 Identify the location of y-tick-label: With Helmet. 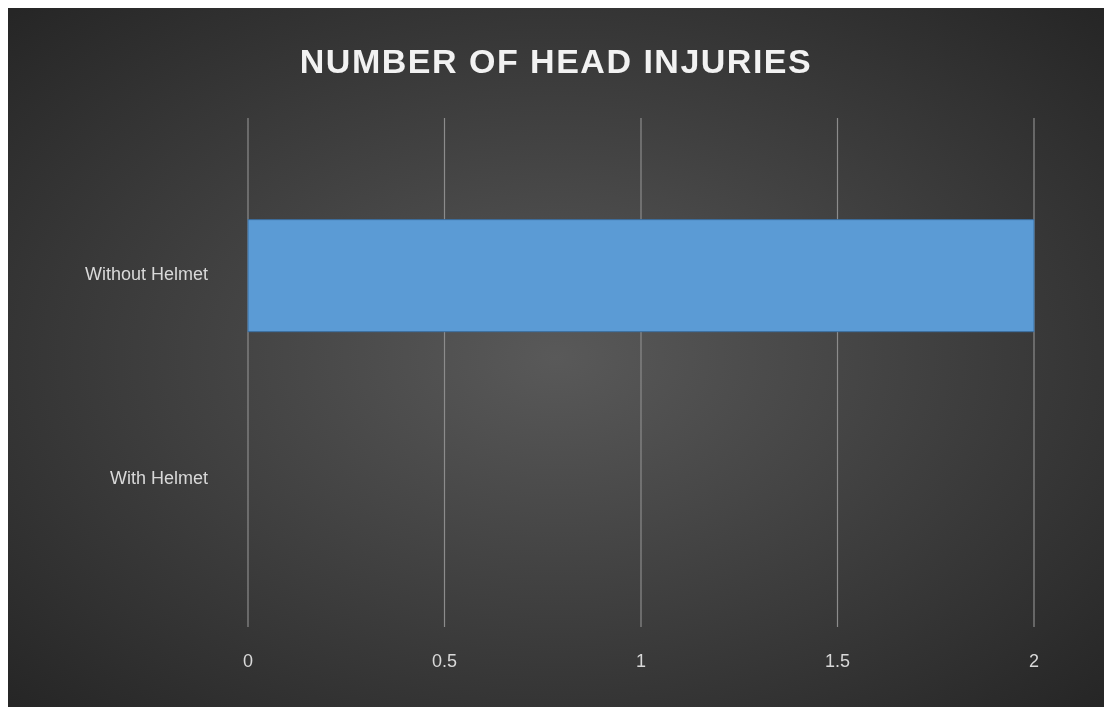
(158, 478).